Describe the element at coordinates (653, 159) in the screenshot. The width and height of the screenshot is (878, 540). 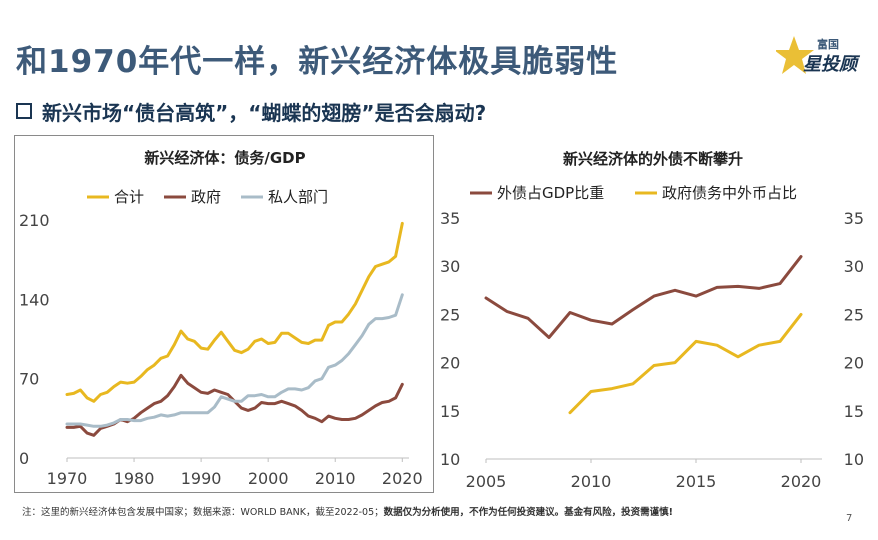
I see `chart-title: 新兴经济体的外债不断攀升` at that location.